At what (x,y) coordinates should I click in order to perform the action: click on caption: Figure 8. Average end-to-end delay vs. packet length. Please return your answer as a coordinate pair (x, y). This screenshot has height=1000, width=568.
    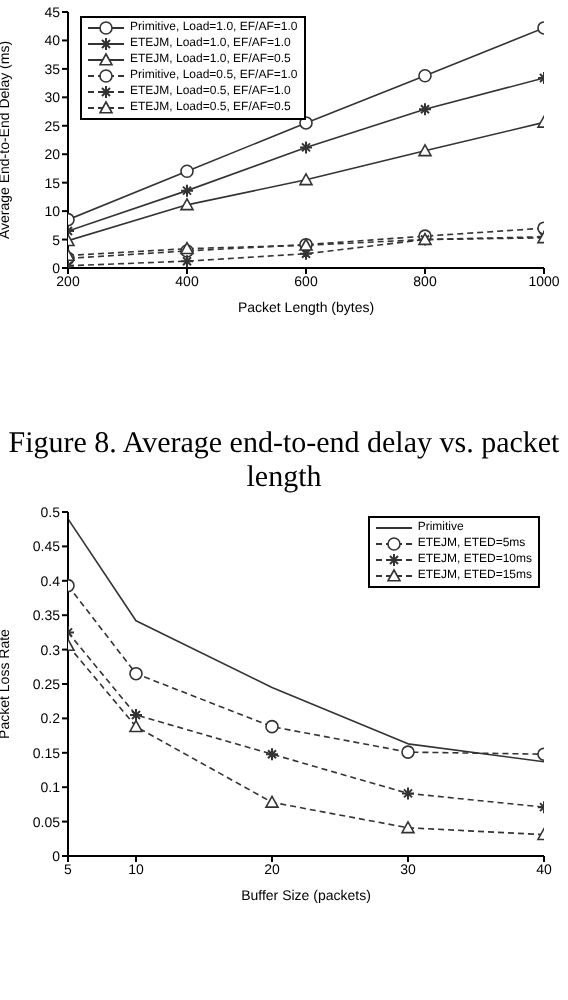
    Looking at the image, I should click on (284, 462).